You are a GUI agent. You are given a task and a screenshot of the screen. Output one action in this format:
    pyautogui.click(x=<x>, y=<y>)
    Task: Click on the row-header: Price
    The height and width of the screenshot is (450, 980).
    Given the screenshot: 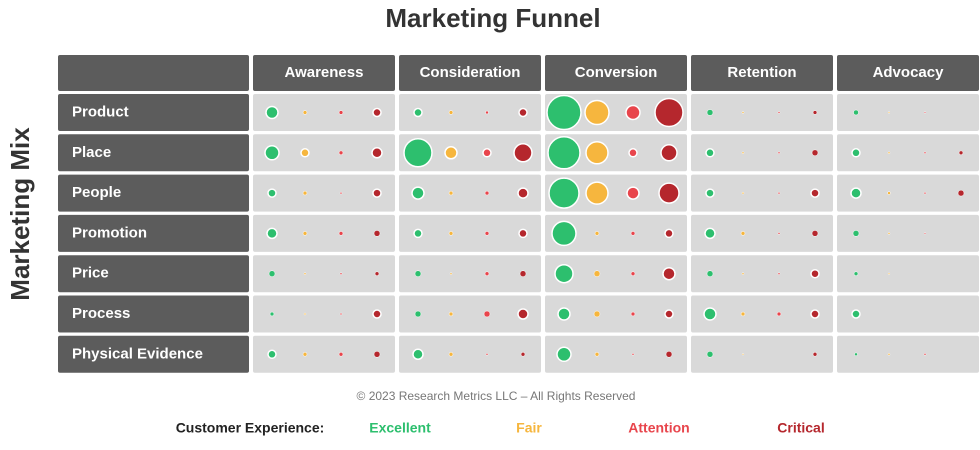 What is the action you would take?
    pyautogui.click(x=90, y=273)
    